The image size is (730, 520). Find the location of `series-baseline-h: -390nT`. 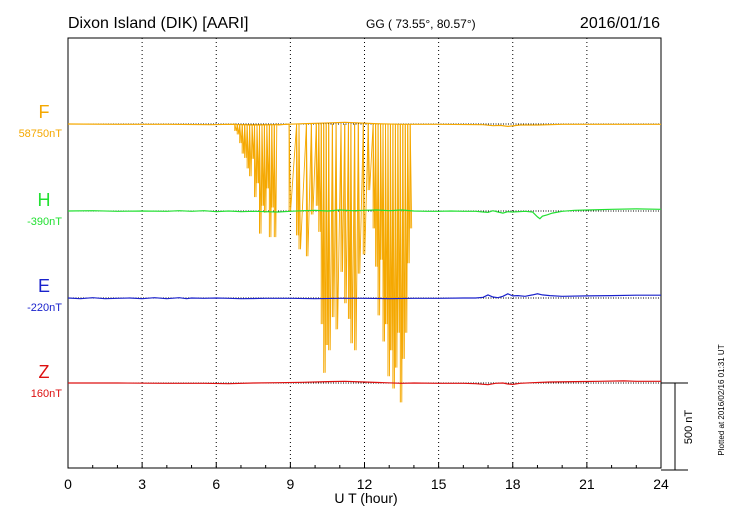

series-baseline-h: -390nT is located at coordinates (44, 222).